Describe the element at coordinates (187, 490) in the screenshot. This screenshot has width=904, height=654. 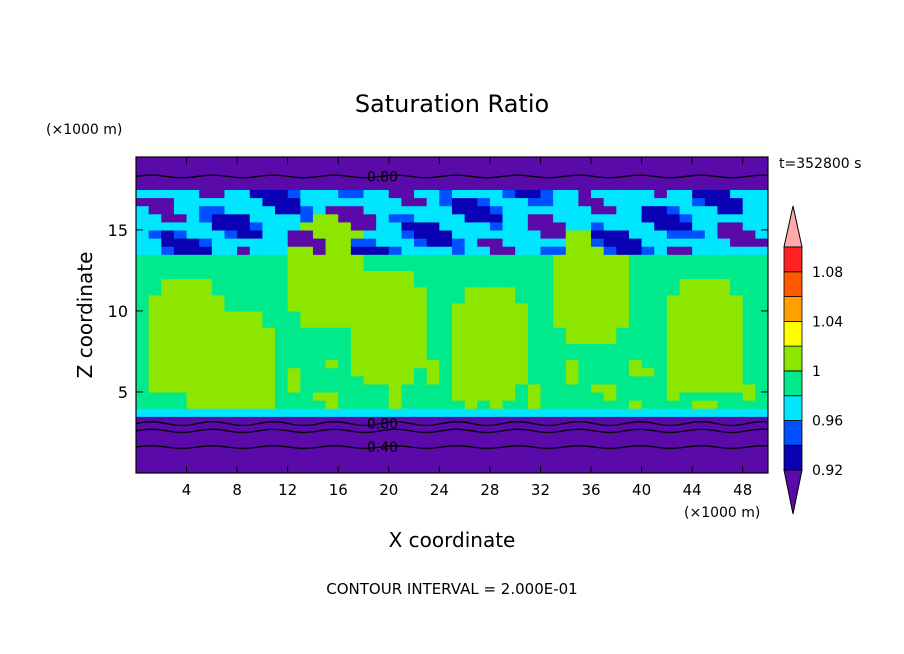
I see `x-tick-label: 4` at that location.